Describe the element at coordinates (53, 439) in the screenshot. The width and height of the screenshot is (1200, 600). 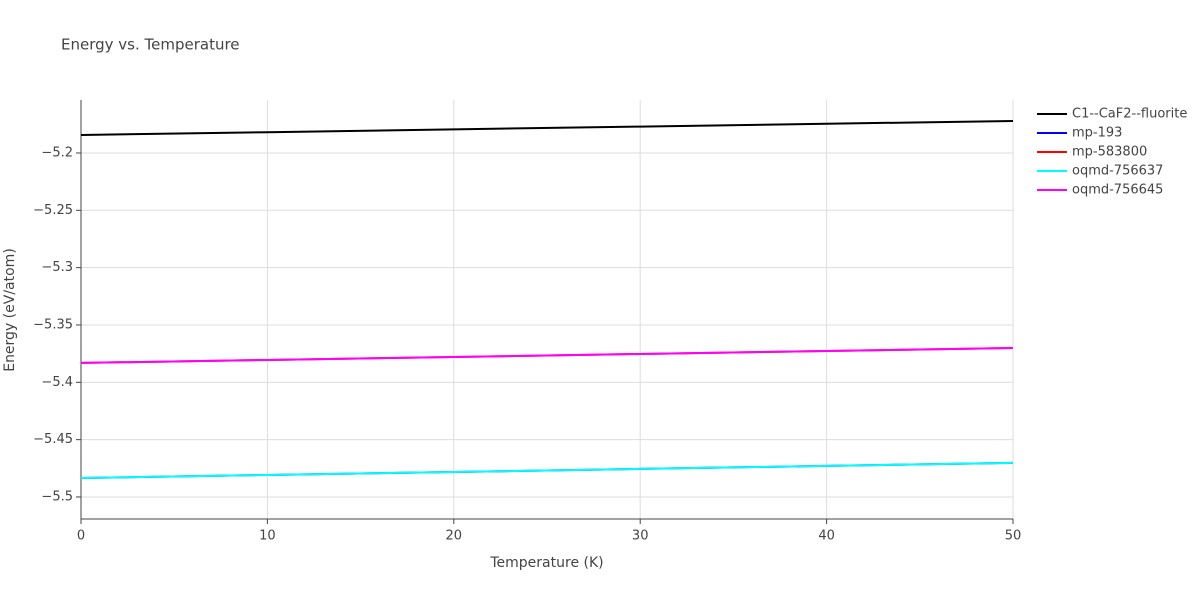
I see `y-tick-label: −5.45` at that location.